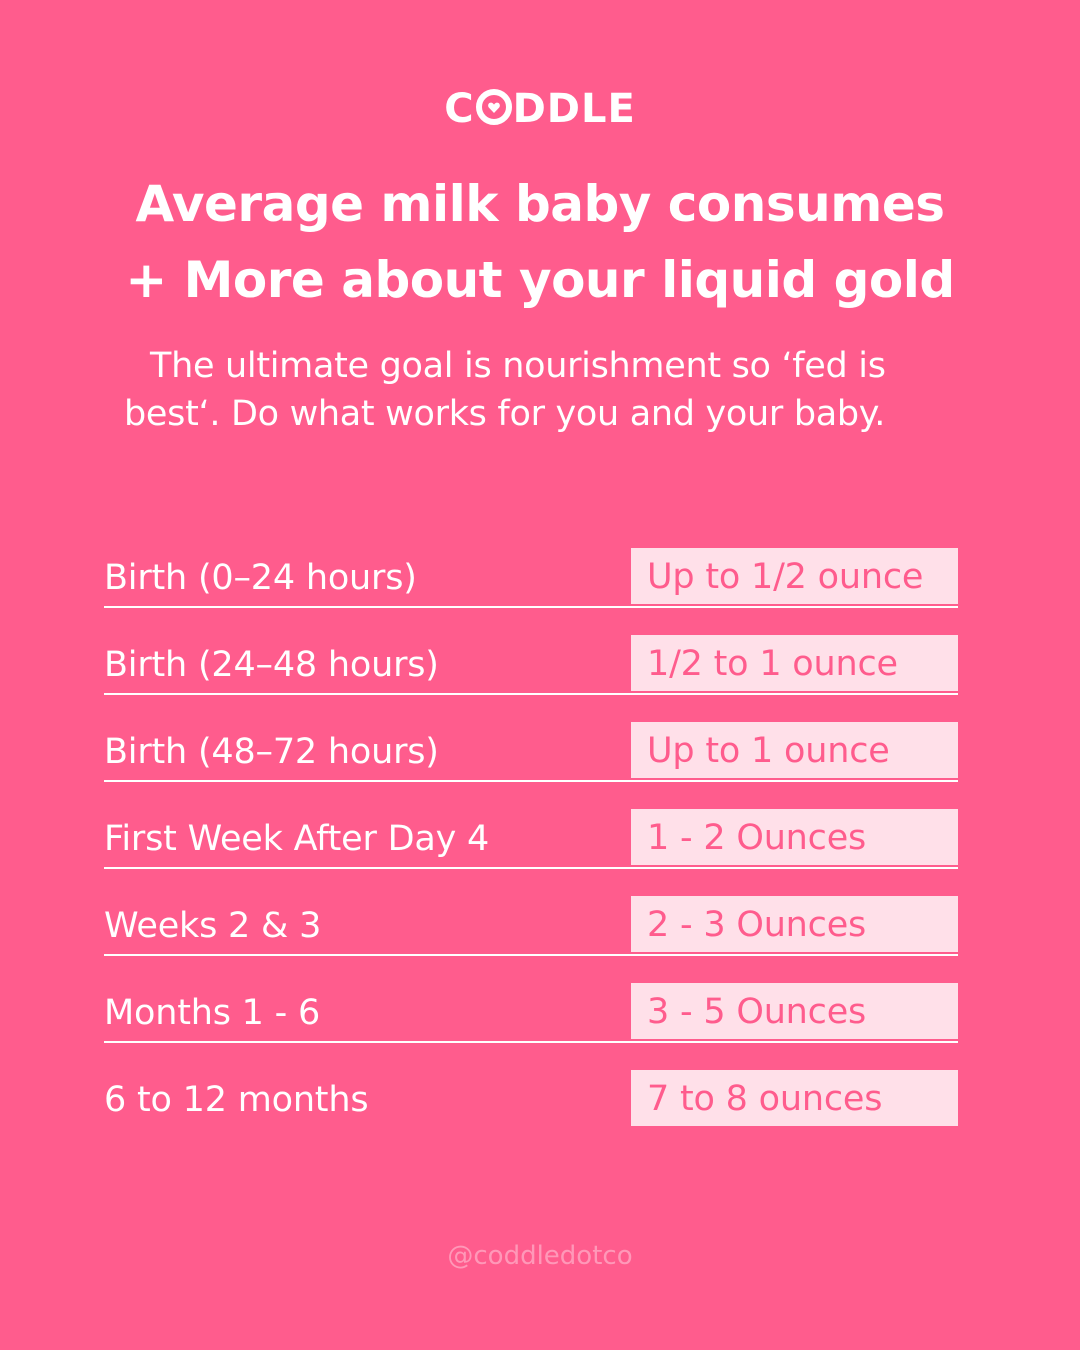 The image size is (1080, 1350). Describe the element at coordinates (574, 109) in the screenshot. I see `logo-text-suffix: DDLE` at that location.